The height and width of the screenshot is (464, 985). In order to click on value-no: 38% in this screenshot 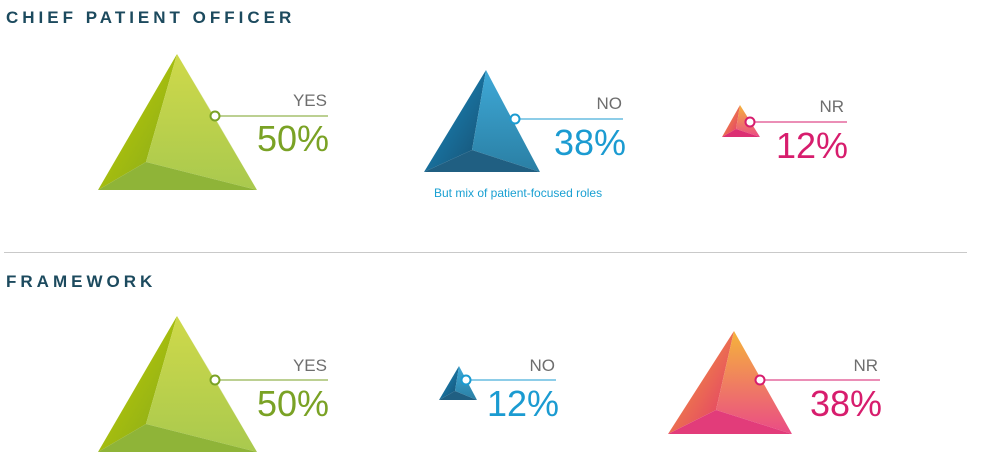, I will do `click(589, 142)`.